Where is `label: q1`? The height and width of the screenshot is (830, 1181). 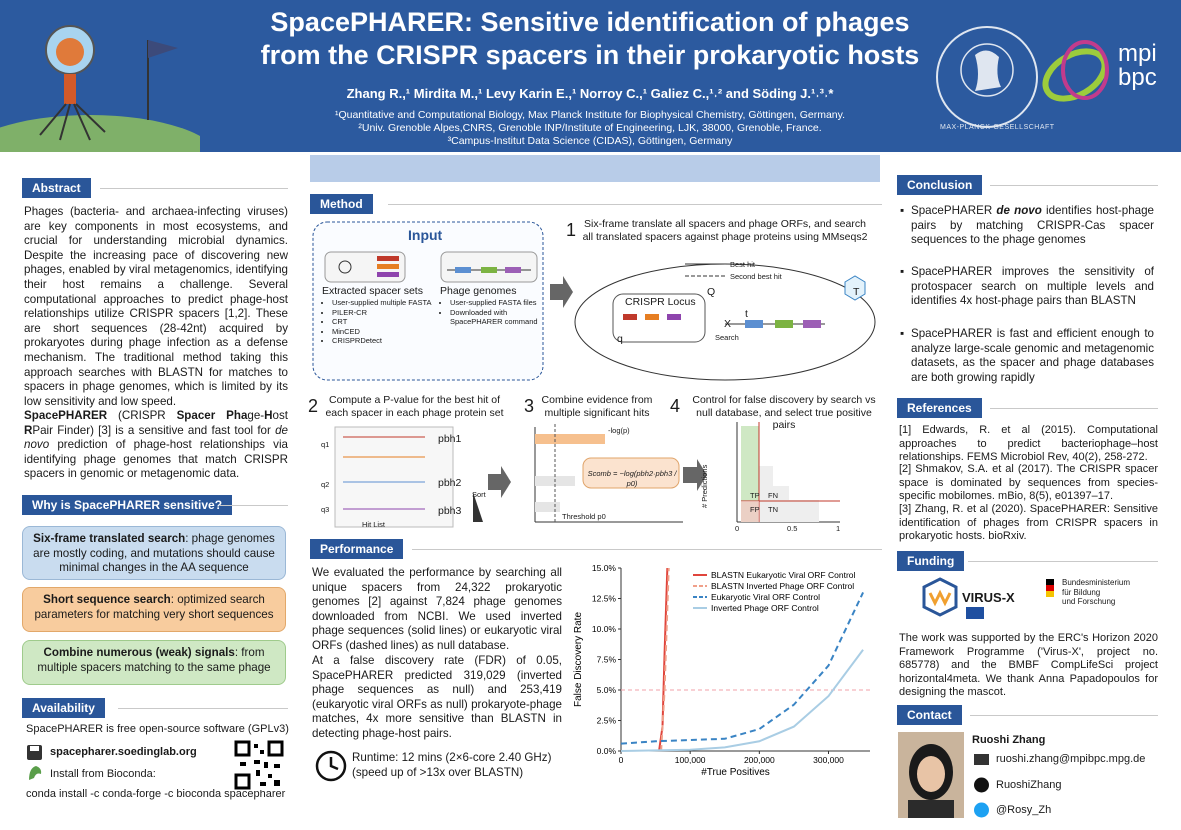
label: q1 is located at coordinates (325, 444).